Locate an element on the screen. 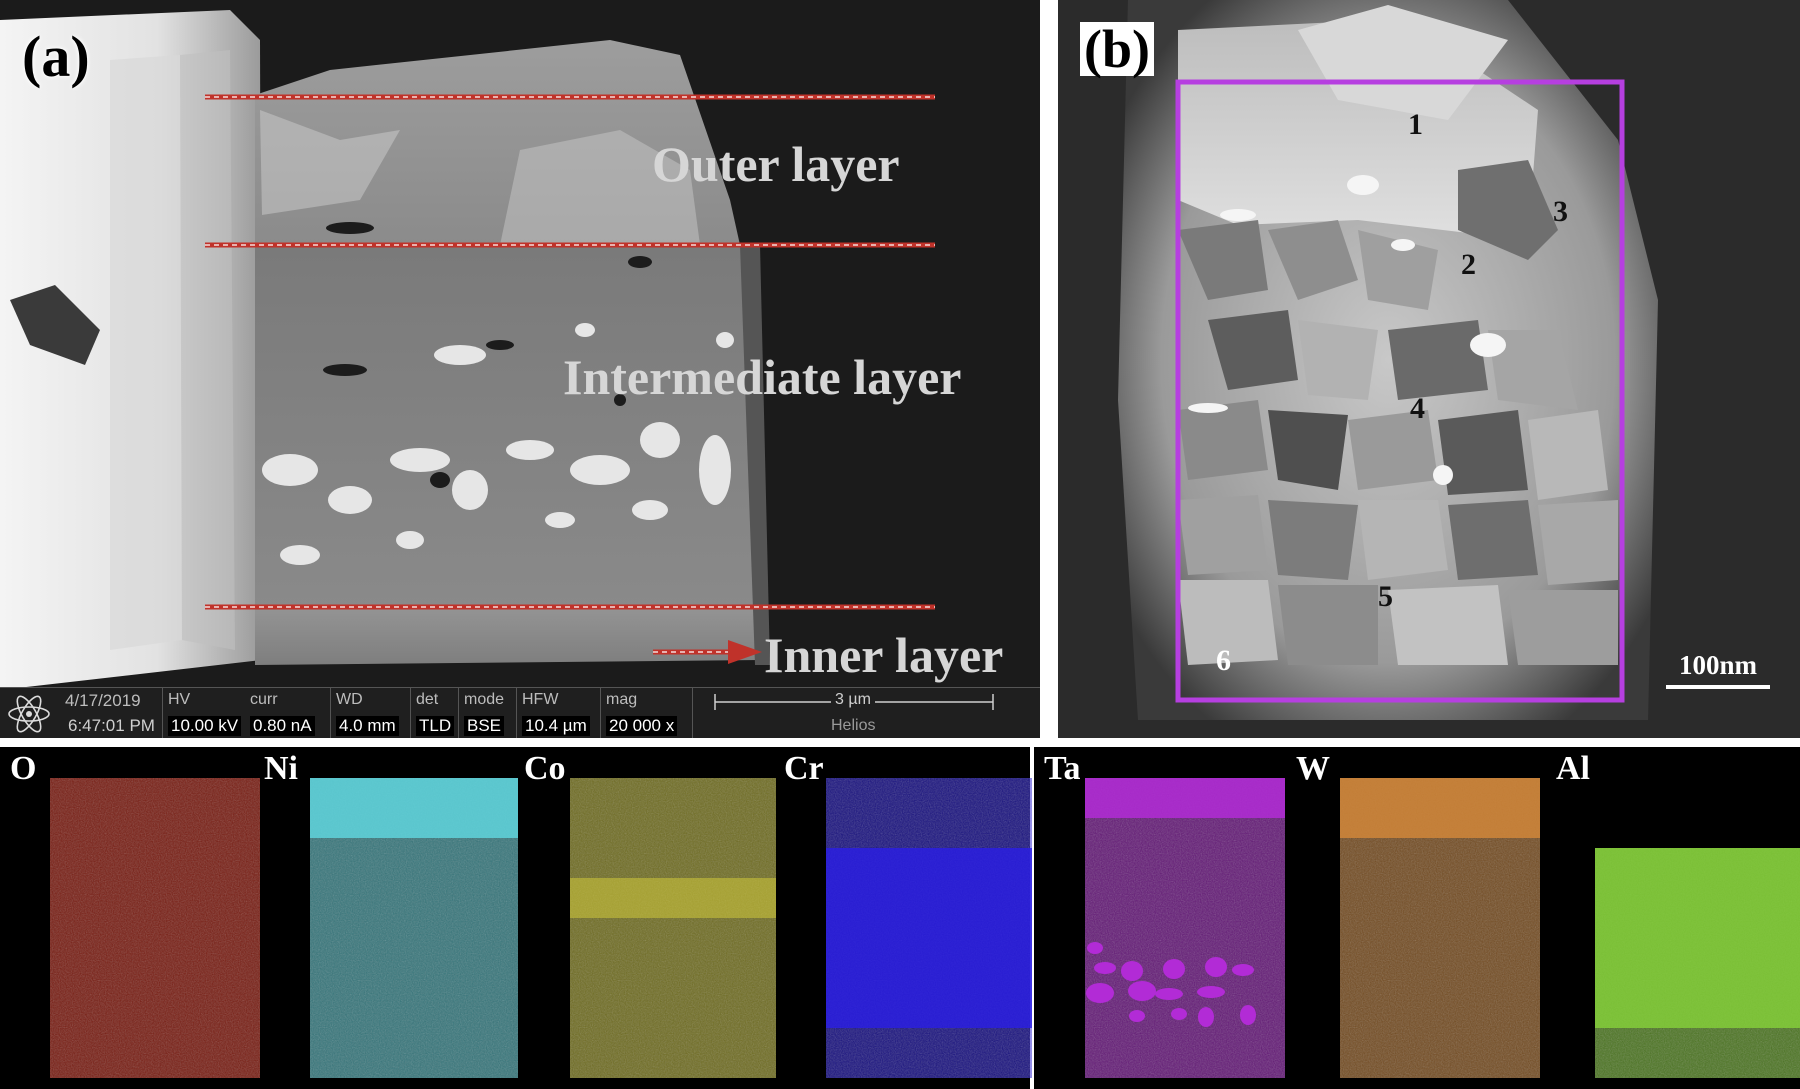  hfw-value: 10.4 µm is located at coordinates (556, 726).